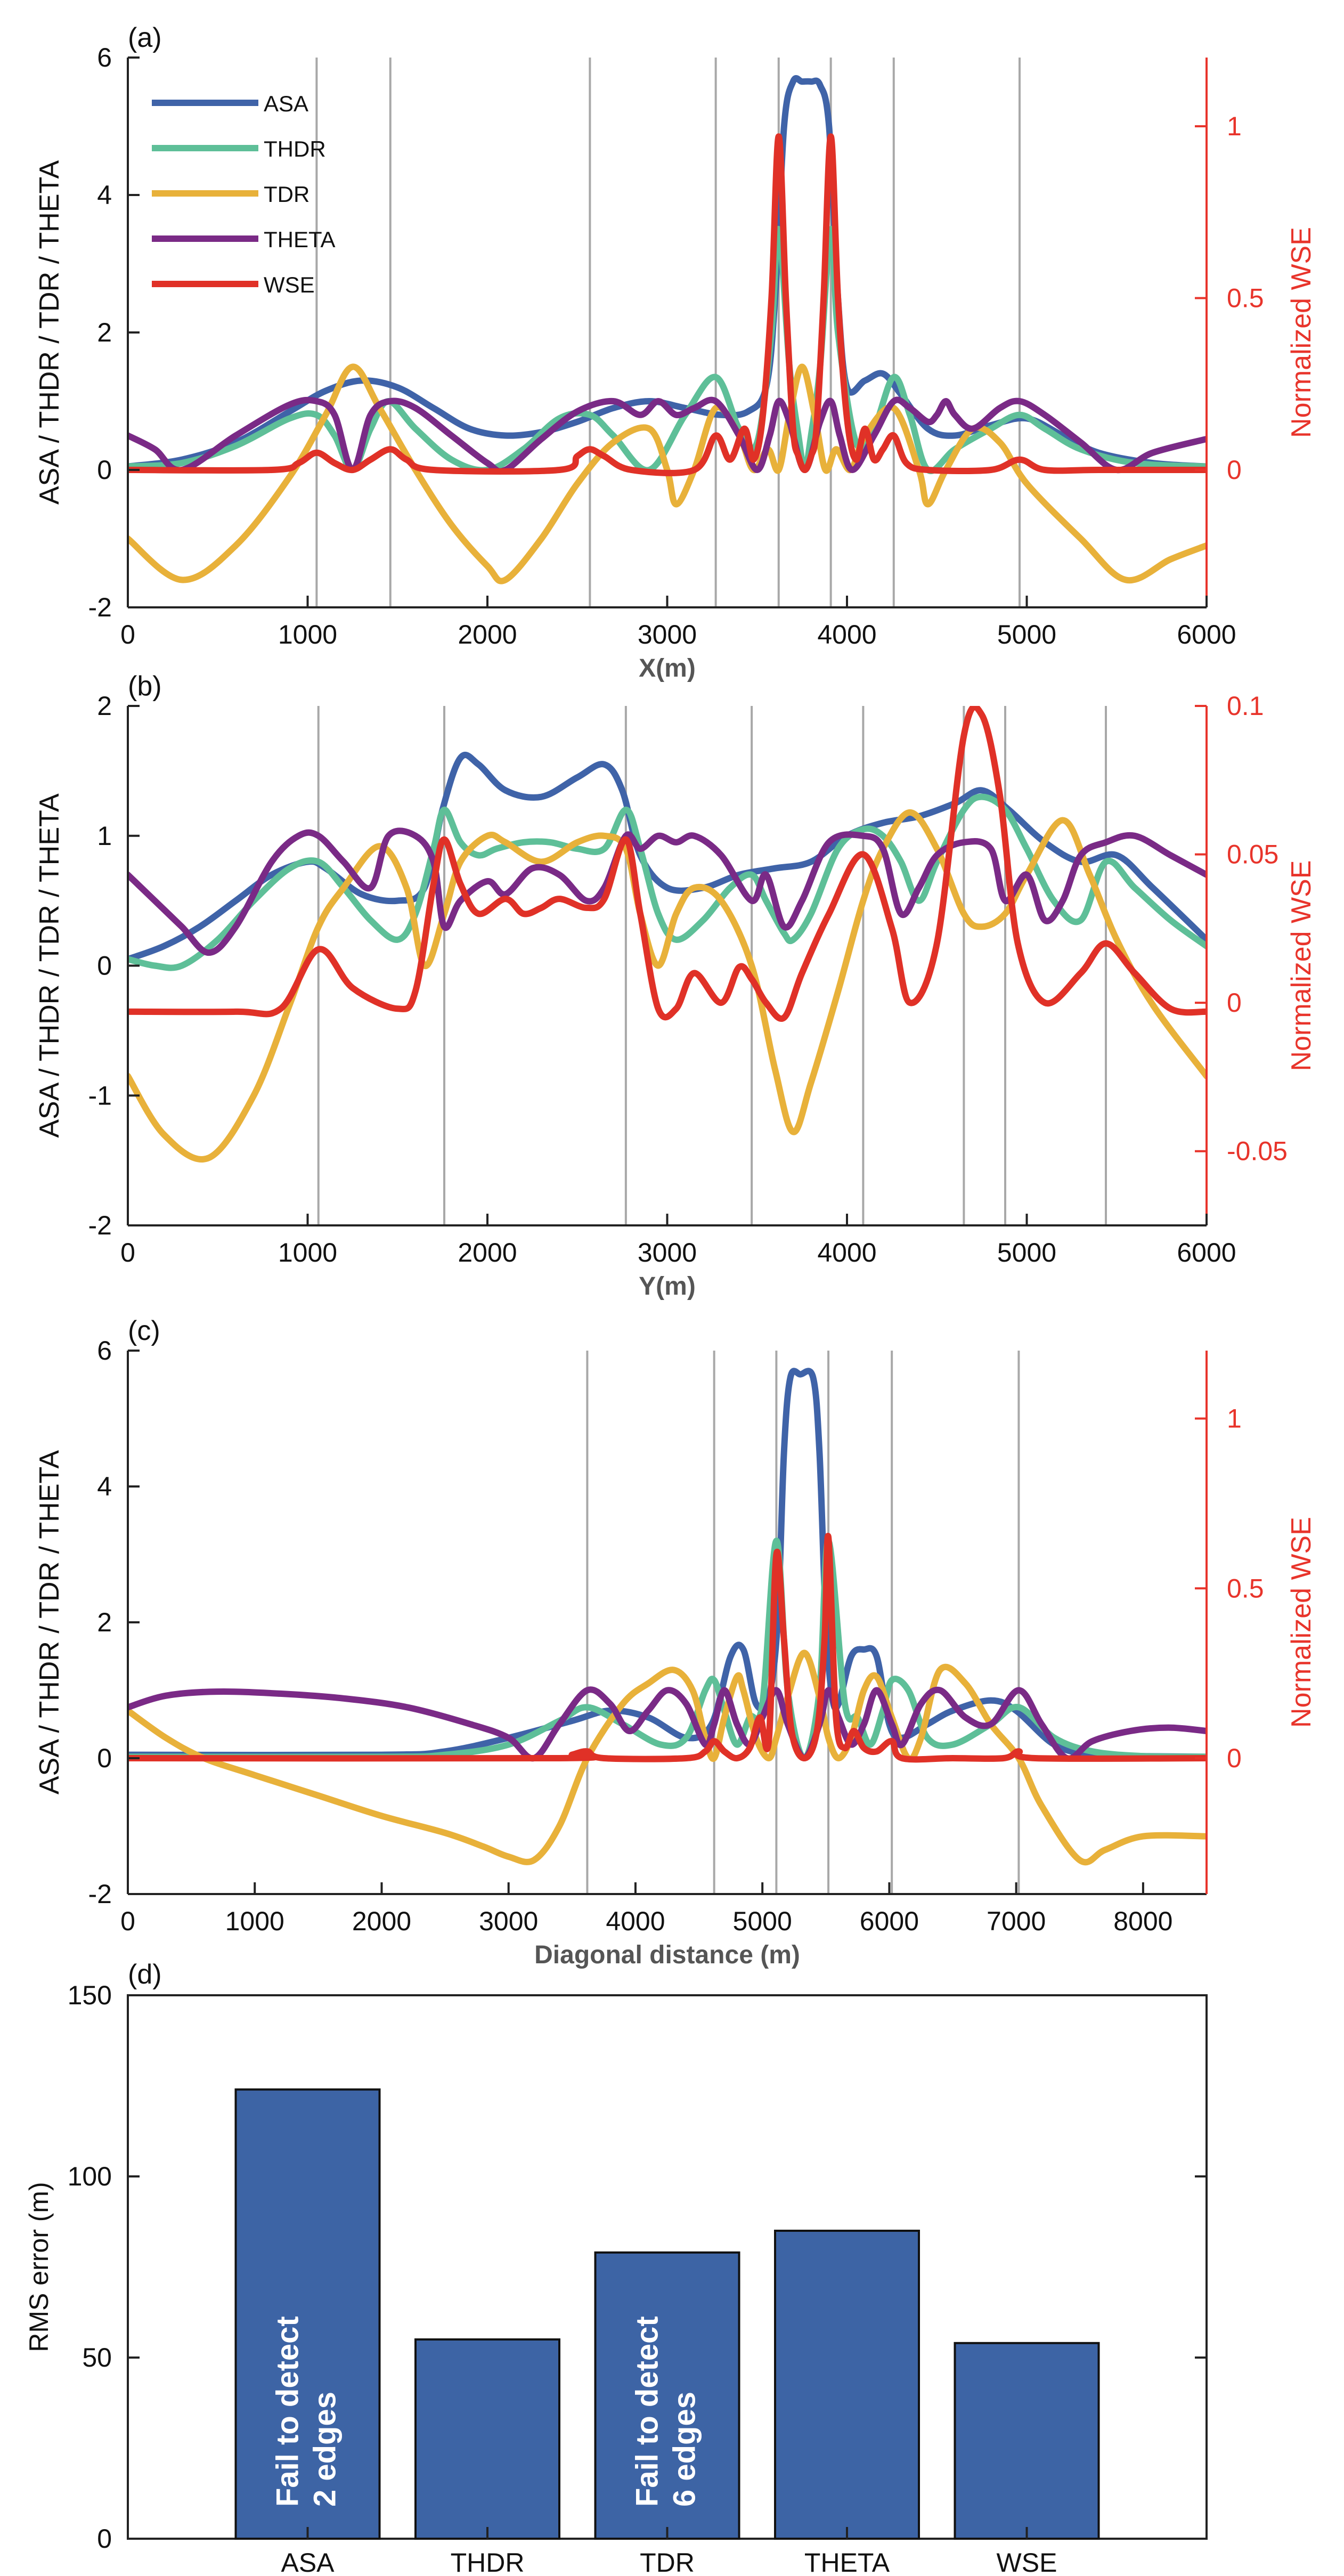 Image resolution: width=1344 pixels, height=2576 pixels. Describe the element at coordinates (667, 668) in the screenshot. I see `x-axis-label: X(m)` at that location.